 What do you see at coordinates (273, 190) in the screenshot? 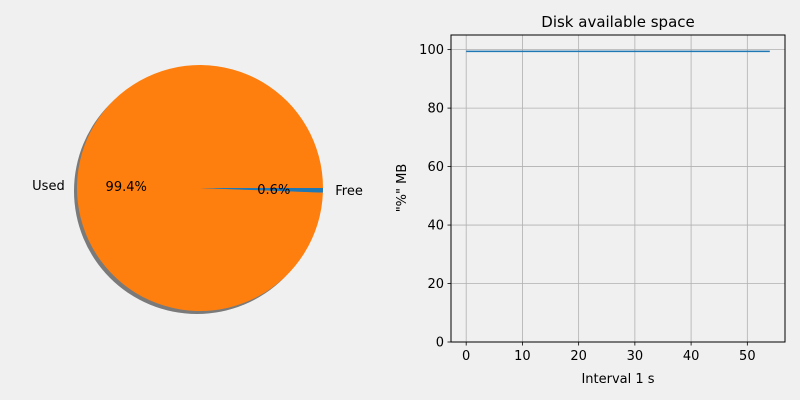
I see `pie-pct-free: 0.6%` at bounding box center [273, 190].